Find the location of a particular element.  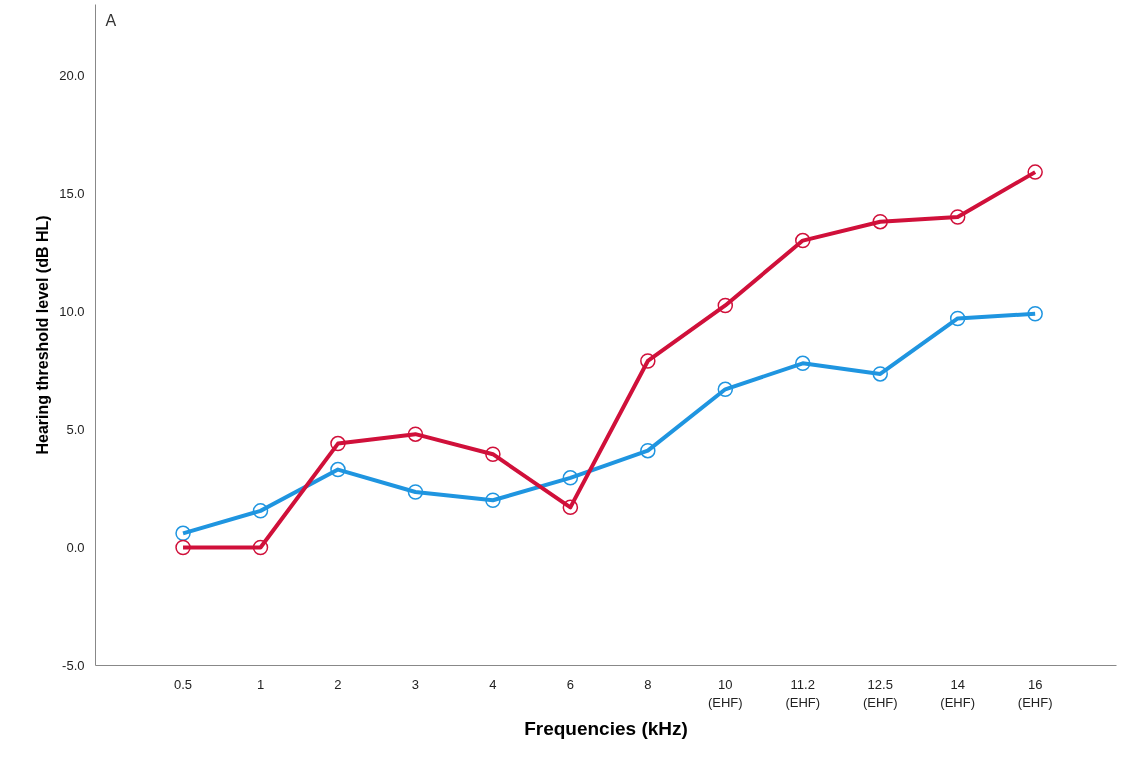

y-tick-label: 5.0 is located at coordinates (75, 429).